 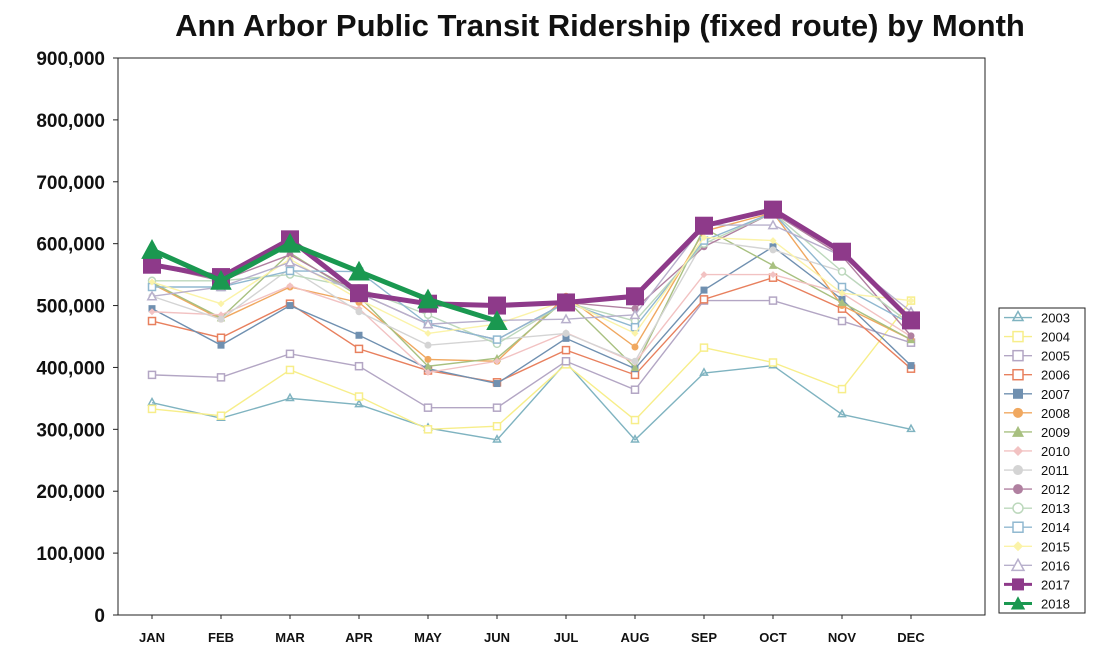 I want to click on y-tick-label: 900,000, so click(x=70, y=59).